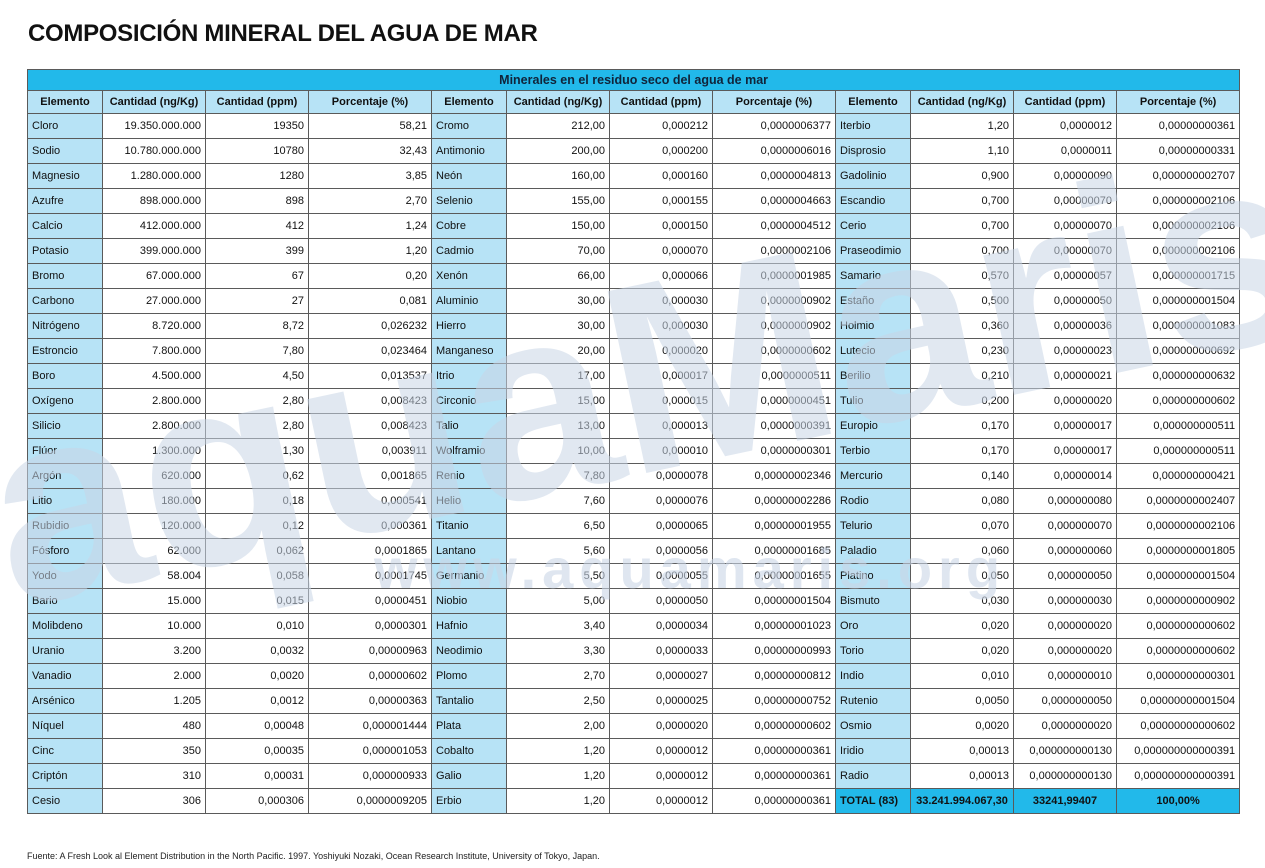 This screenshot has height=868, width=1265. What do you see at coordinates (257, 451) in the screenshot?
I see `value-cell: 1,30` at bounding box center [257, 451].